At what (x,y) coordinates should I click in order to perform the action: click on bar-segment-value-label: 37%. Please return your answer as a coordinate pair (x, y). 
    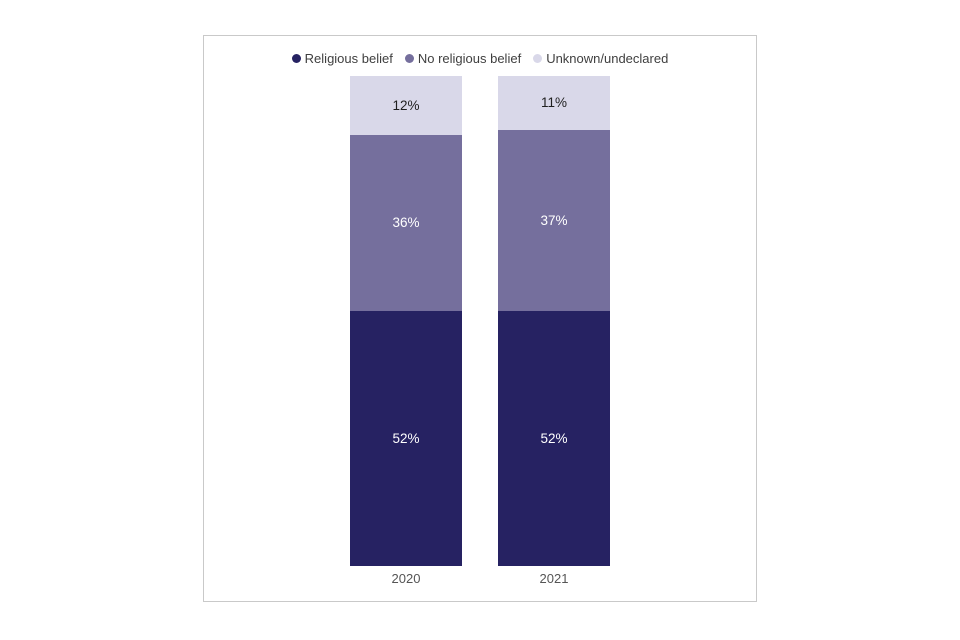
    Looking at the image, I should click on (554, 221).